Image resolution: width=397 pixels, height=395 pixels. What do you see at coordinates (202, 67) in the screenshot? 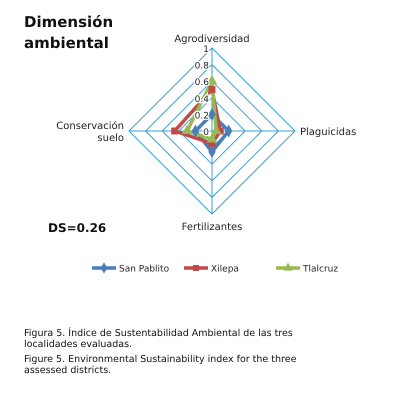
I see `y-tick-label: 0.8` at bounding box center [202, 67].